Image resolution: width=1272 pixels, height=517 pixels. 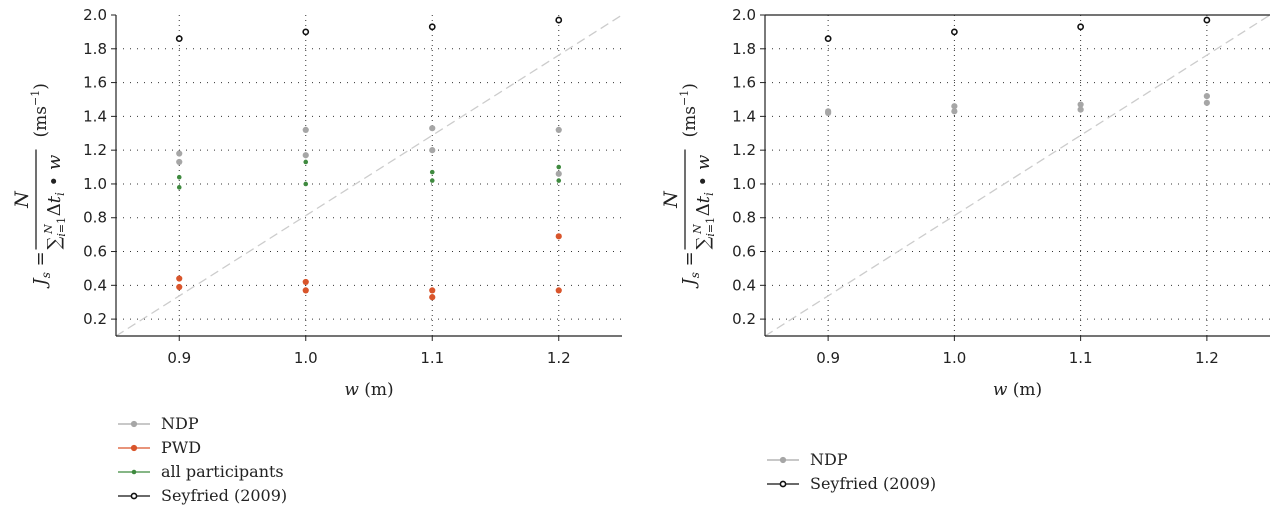 I want to click on legend-label: all participants, so click(x=222, y=471).